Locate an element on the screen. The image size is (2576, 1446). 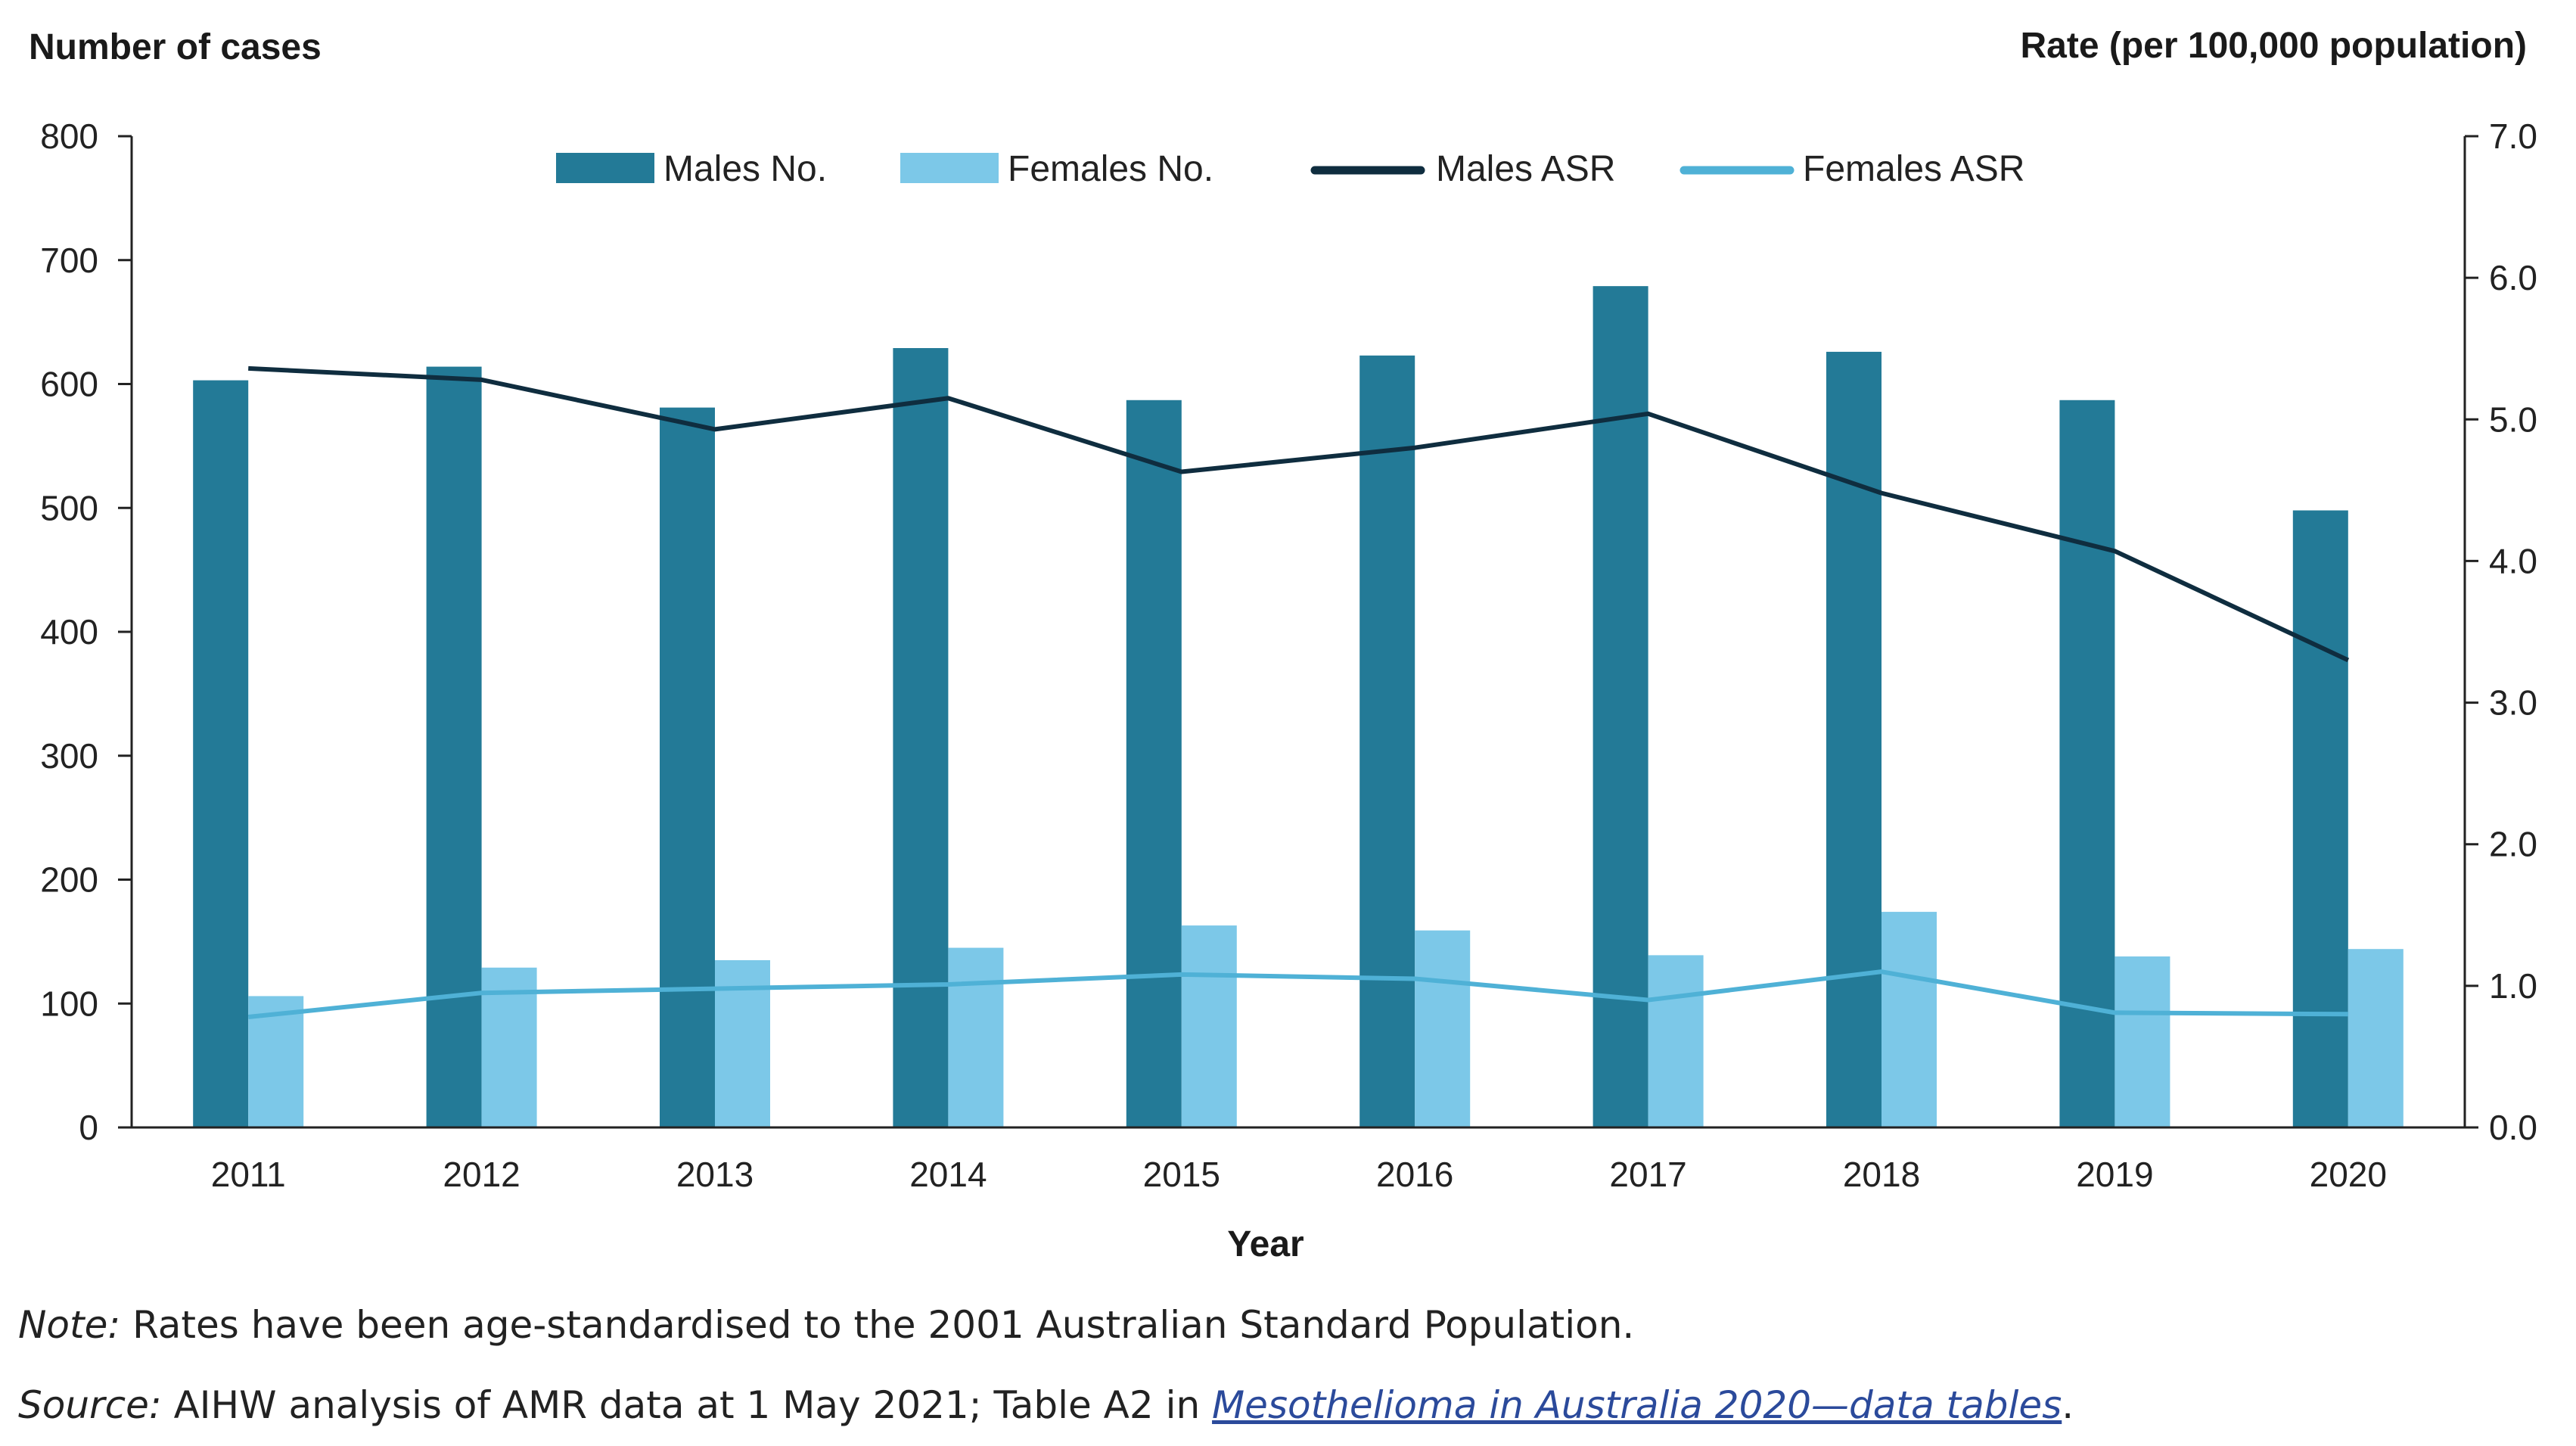
left-axis: 0 100 200 300 400 500 600 700 800 is located at coordinates (86, 632).